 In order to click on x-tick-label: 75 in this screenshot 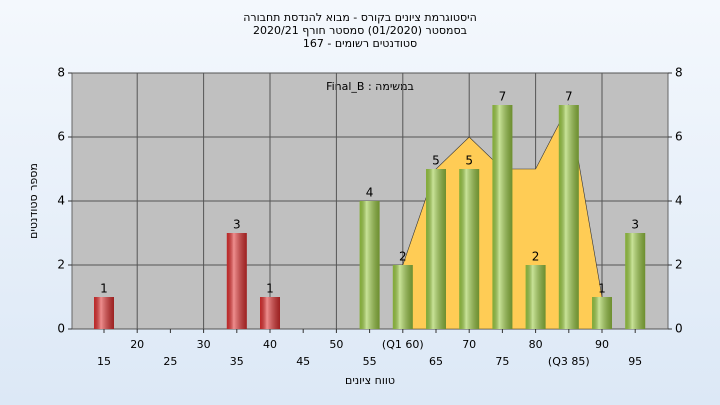, I will do `click(502, 361)`.